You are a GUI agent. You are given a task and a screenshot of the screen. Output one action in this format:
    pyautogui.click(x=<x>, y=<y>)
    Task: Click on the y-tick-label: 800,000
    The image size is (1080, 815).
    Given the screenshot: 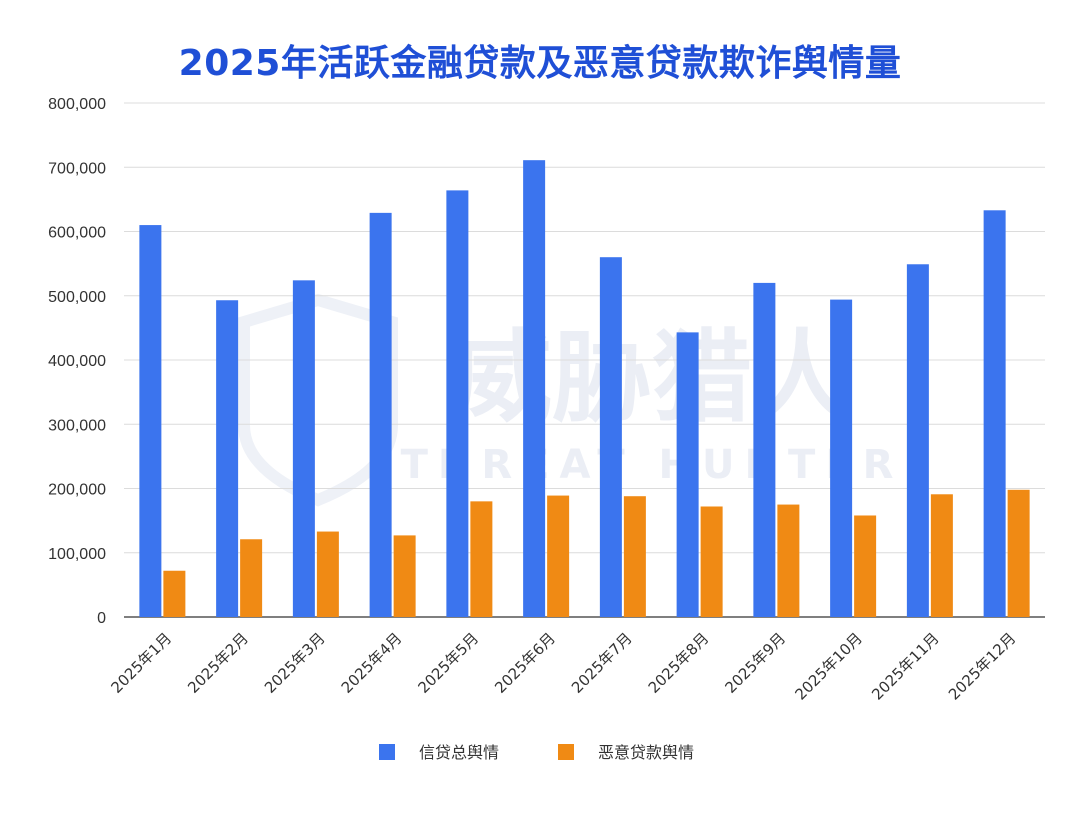 What is the action you would take?
    pyautogui.click(x=77, y=104)
    